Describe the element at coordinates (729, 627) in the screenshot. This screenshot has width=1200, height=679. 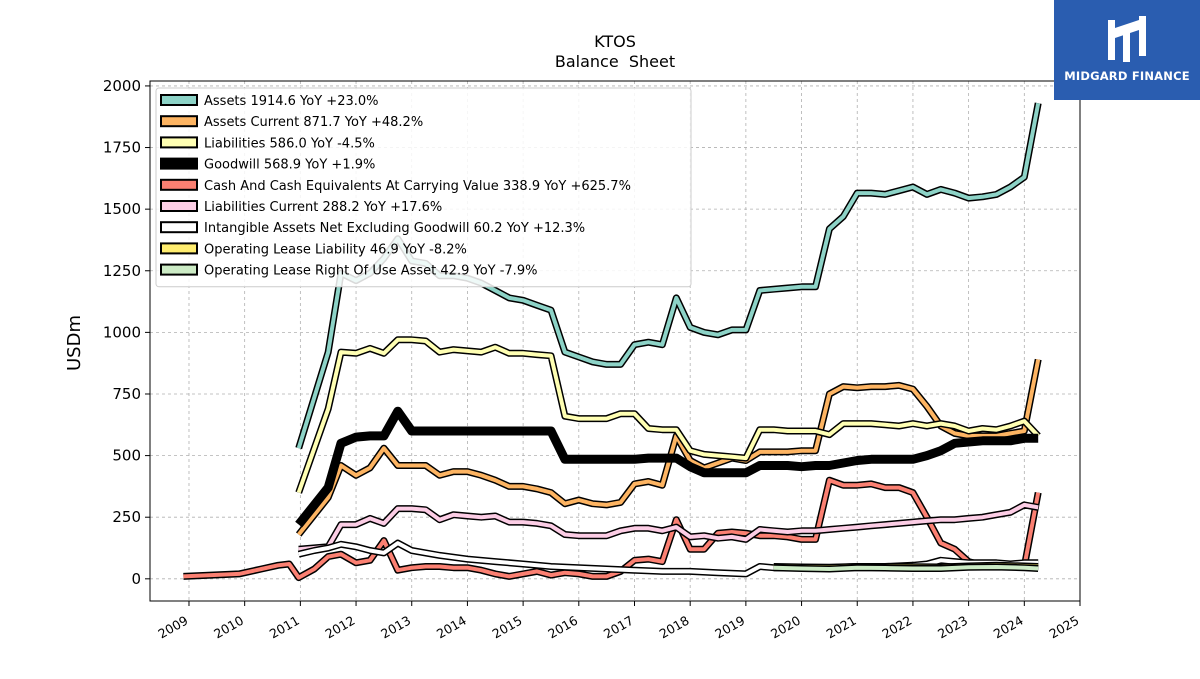
I see `x-tick-label: 2019` at that location.